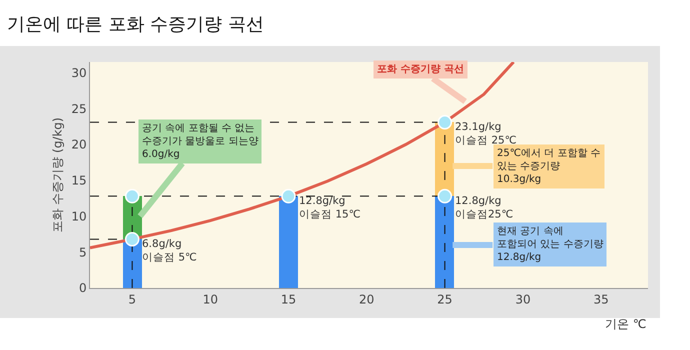 The image size is (690, 350). What do you see at coordinates (548, 166) in the screenshot?
I see `annotation: 25℃에서 더 포함할 수 있는 수증기량 10.3g/kg` at bounding box center [548, 166].